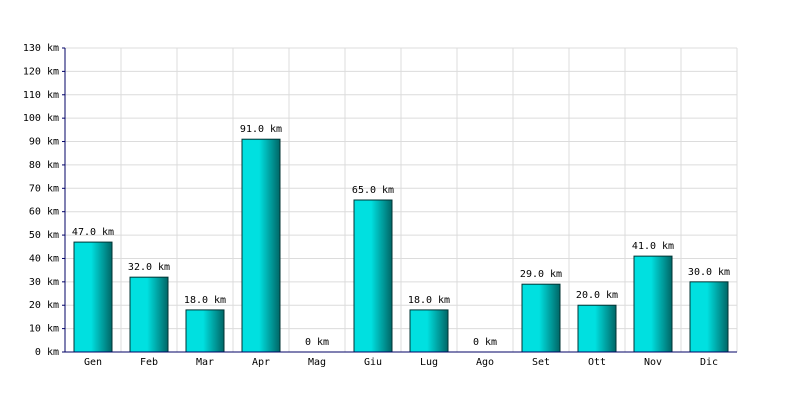 The height and width of the screenshot is (400, 800). I want to click on x-tick-label: Set, so click(541, 362).